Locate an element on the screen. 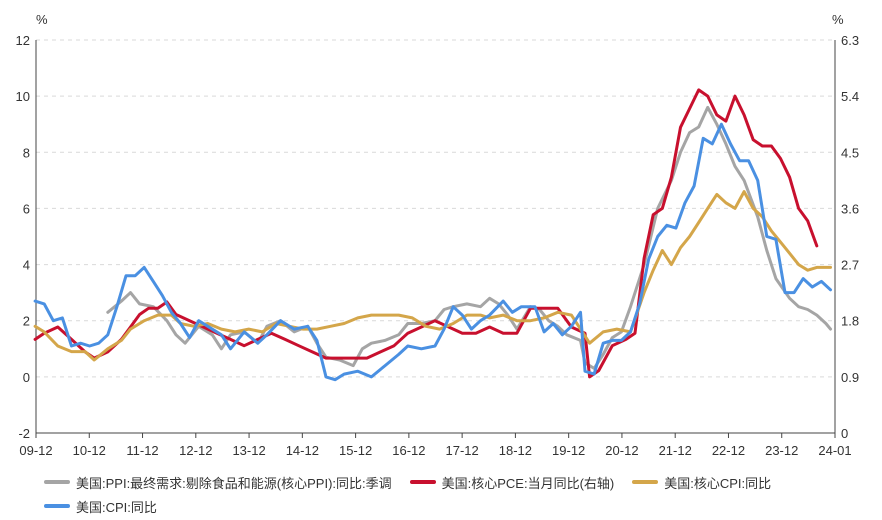  y-left-tick-label: 0 is located at coordinates (26, 377).